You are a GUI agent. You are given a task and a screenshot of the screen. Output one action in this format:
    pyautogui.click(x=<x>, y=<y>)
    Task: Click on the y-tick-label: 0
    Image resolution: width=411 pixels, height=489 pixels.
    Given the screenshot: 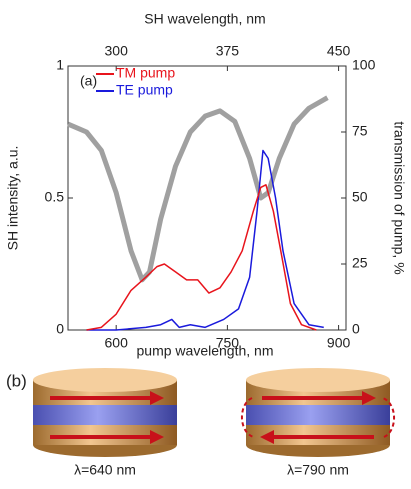 What is the action you would take?
    pyautogui.click(x=60, y=329)
    